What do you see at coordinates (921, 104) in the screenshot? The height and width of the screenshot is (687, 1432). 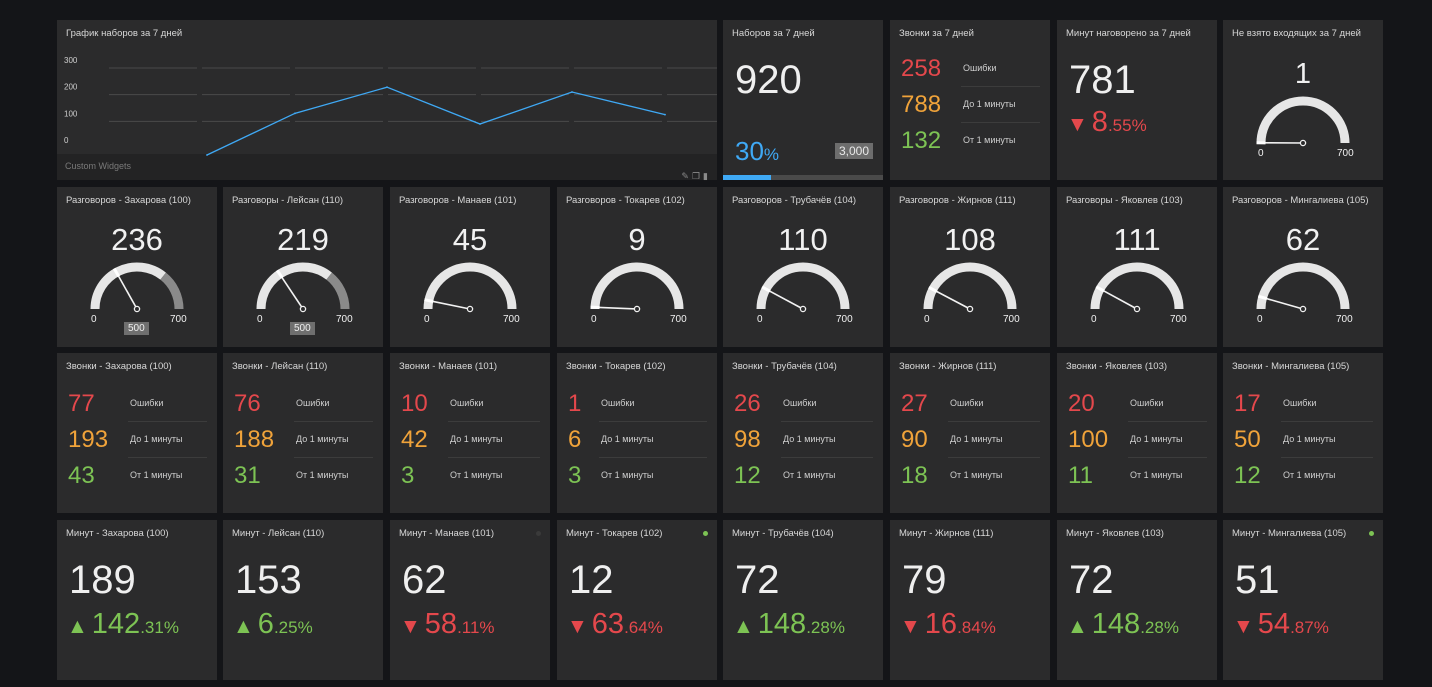 I see `stat-value: 788` at bounding box center [921, 104].